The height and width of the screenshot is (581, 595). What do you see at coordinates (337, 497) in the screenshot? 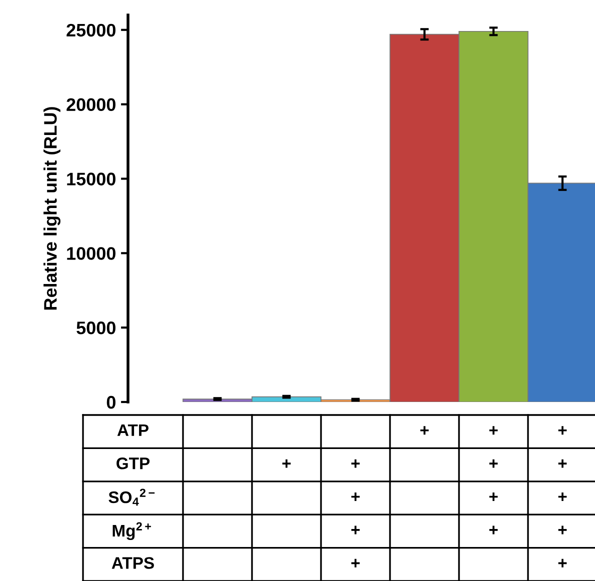
I see `text: SO$_{4}$$^{2−}$ + + +` at bounding box center [337, 497].